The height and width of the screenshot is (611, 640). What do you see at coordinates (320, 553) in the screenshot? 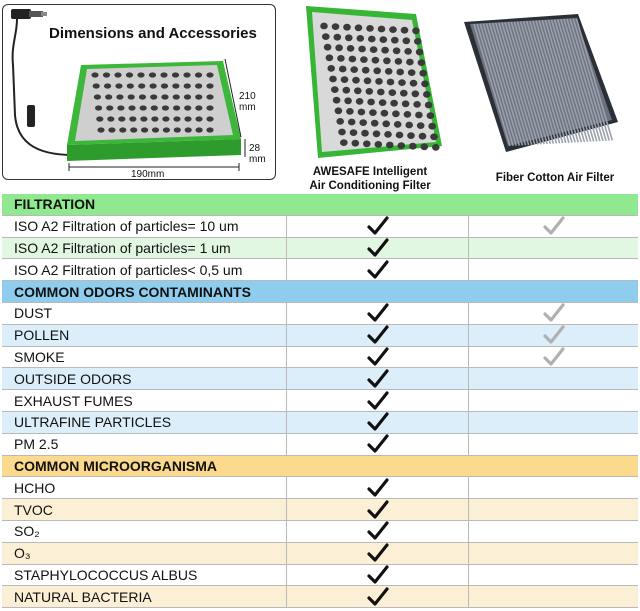
I see `table-row: O₃` at bounding box center [320, 553].